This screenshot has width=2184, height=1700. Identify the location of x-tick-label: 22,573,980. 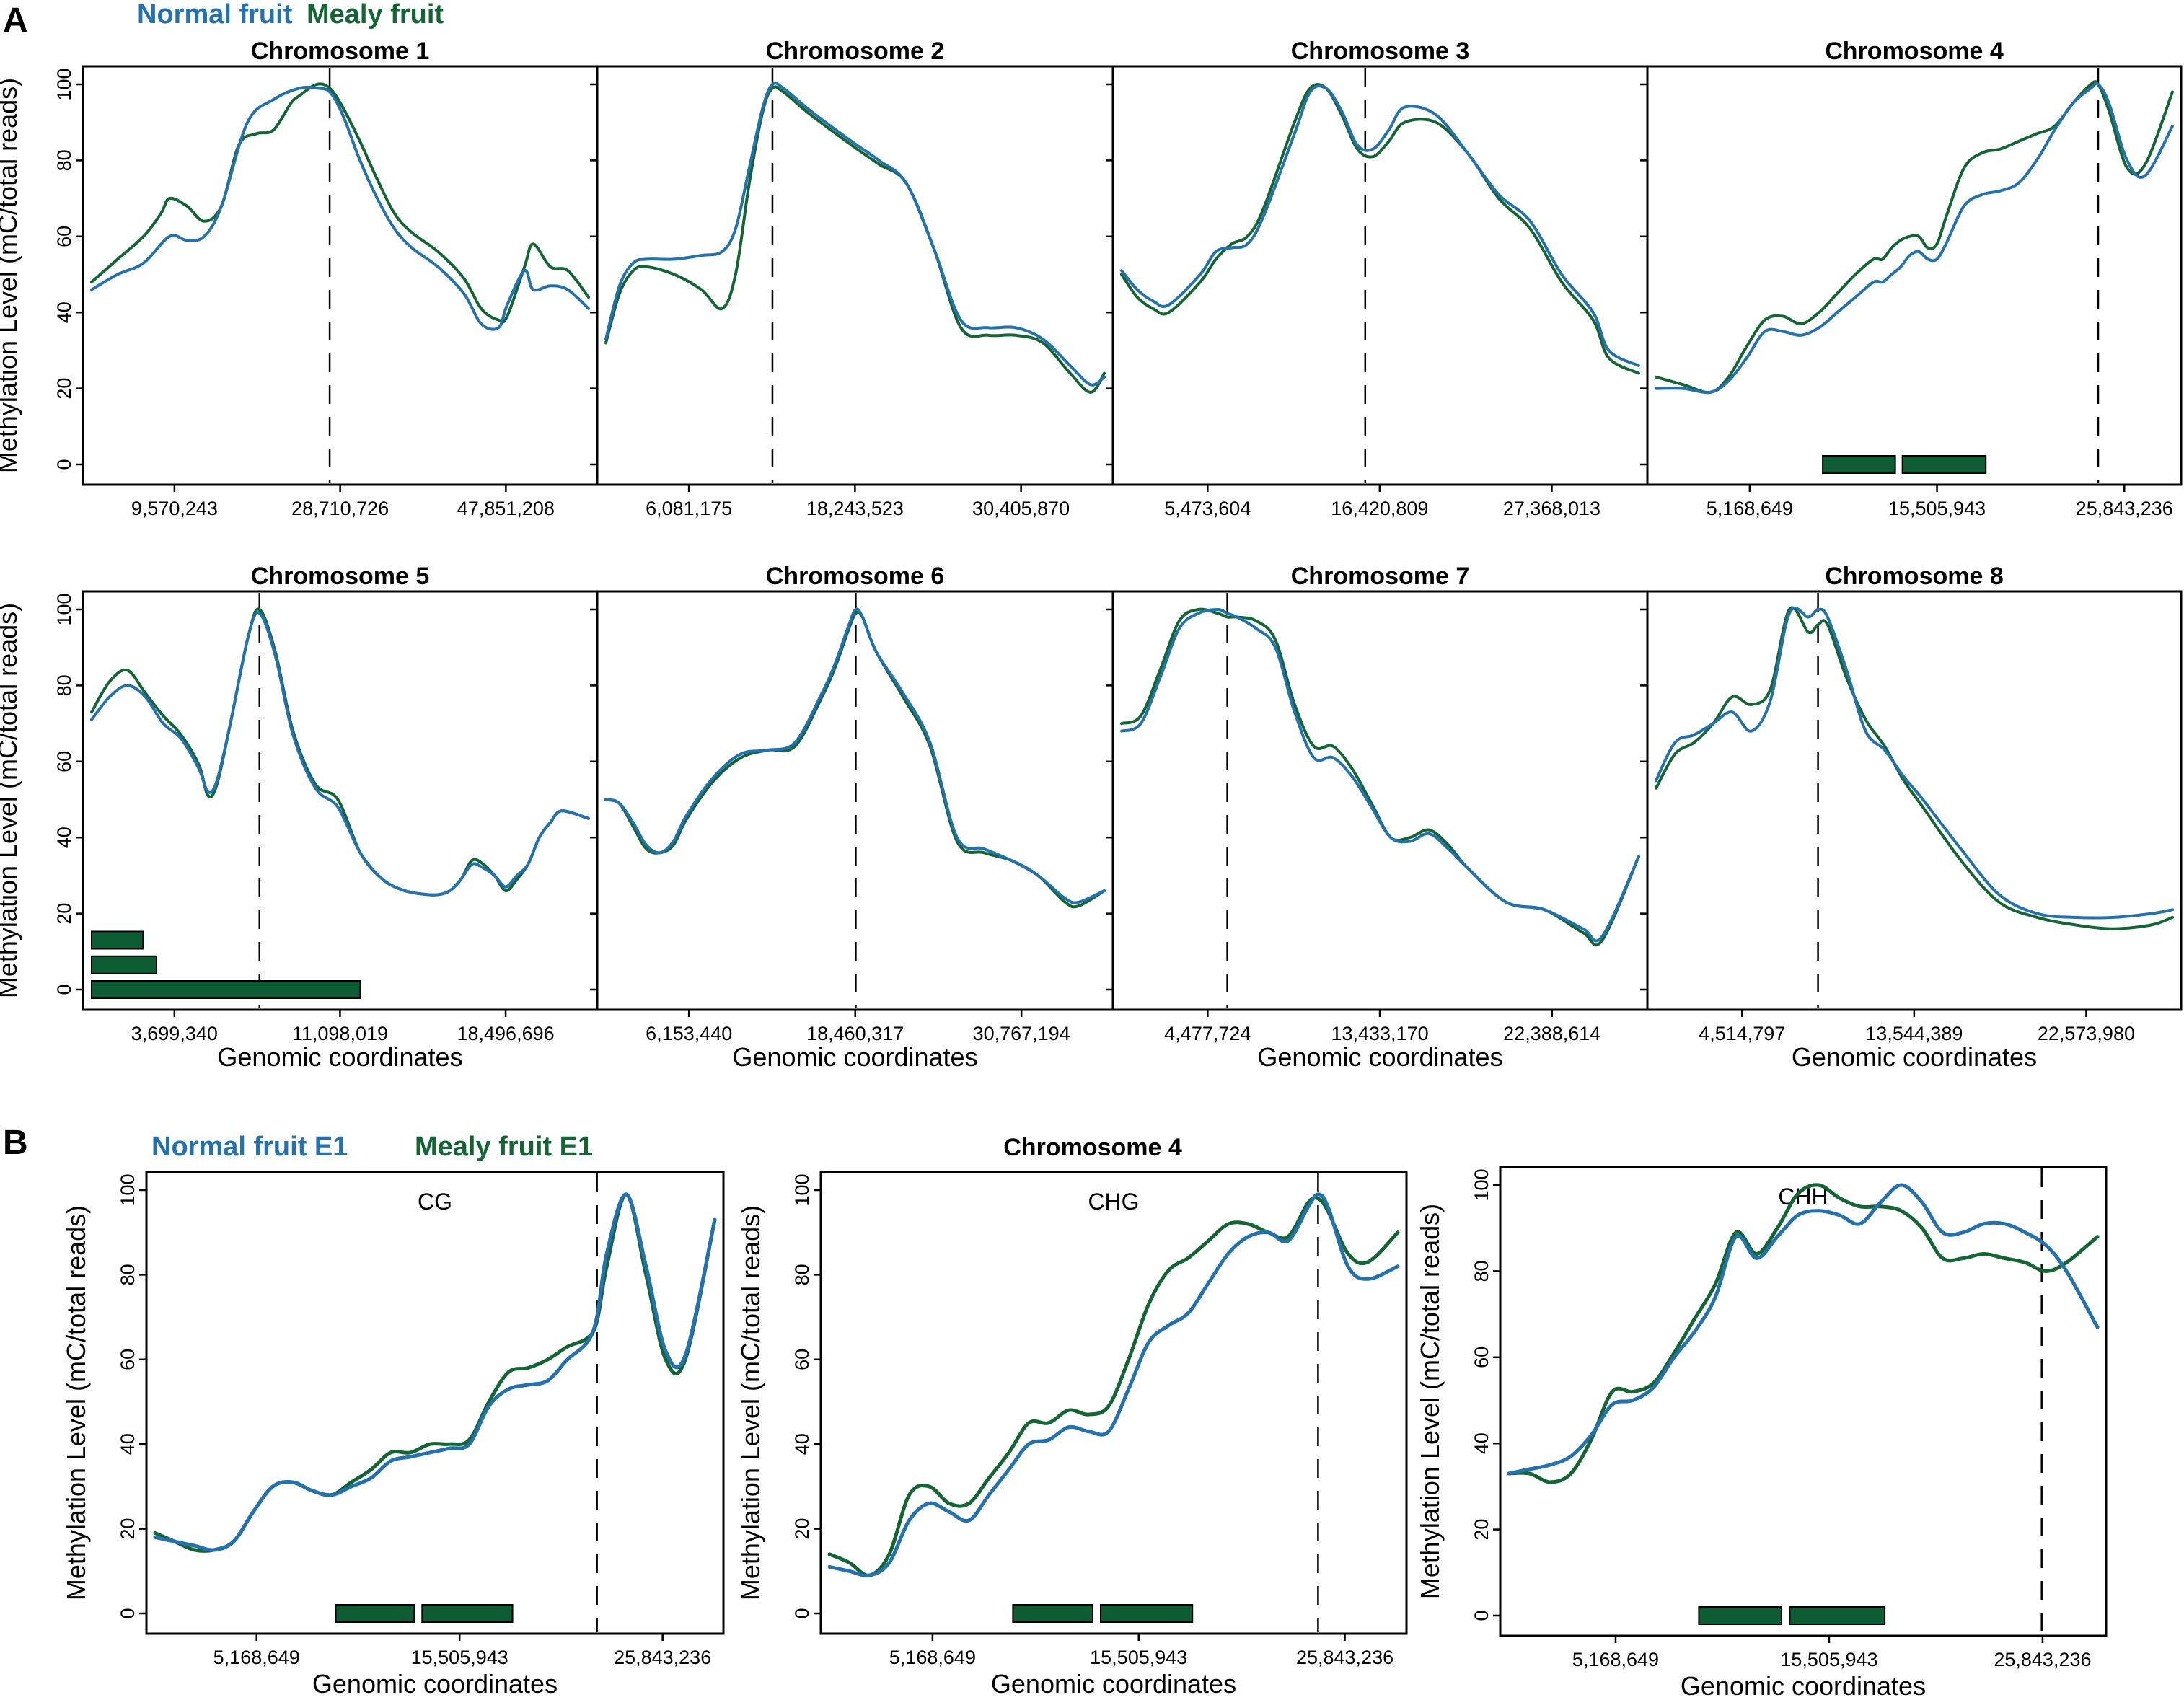
(2086, 1033).